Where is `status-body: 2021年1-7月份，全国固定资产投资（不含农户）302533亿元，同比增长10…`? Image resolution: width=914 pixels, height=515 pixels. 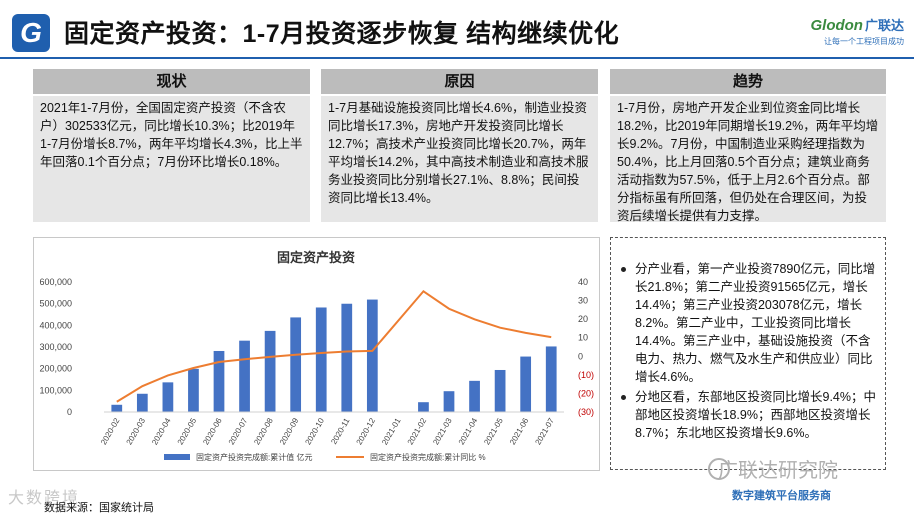 status-body: 2021年1-7月份，全国固定资产投资（不含农户）302533亿元，同比增长10… is located at coordinates (171, 159).